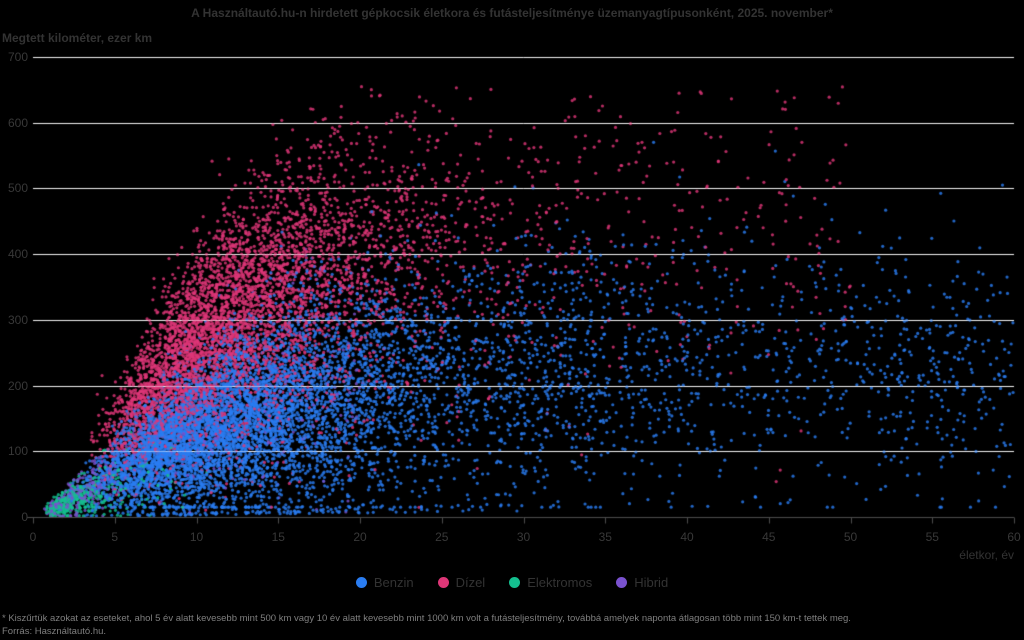 Image resolution: width=1024 pixels, height=640 pixels. Describe the element at coordinates (196, 537) in the screenshot. I see `x-tick-label: 10` at that location.